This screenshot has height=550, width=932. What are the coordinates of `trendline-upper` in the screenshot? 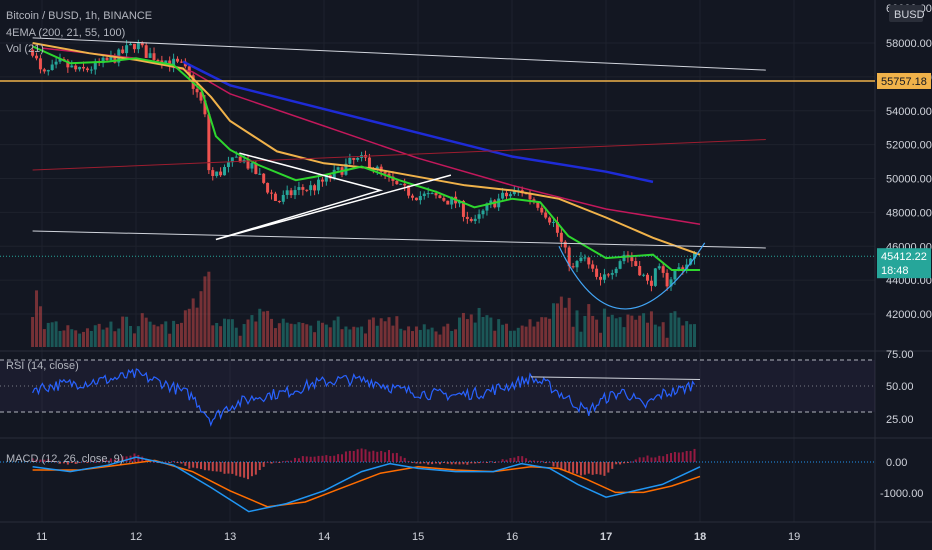 It's located at (399, 54).